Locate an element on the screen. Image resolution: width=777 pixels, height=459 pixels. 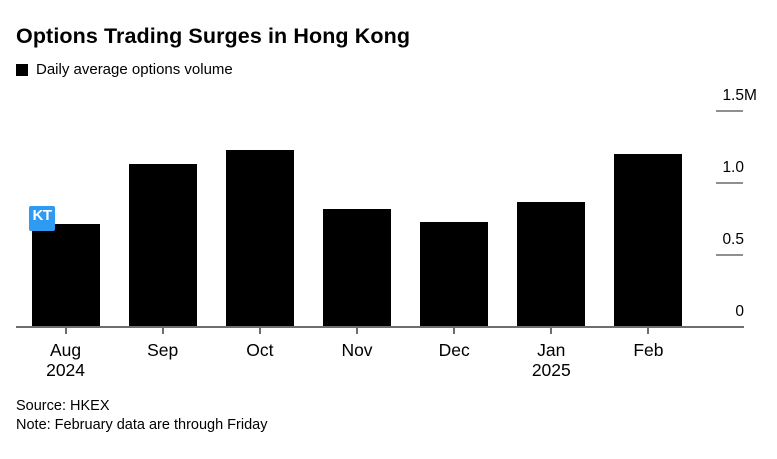
annotation-badge-kt: KT is located at coordinates (42, 218).